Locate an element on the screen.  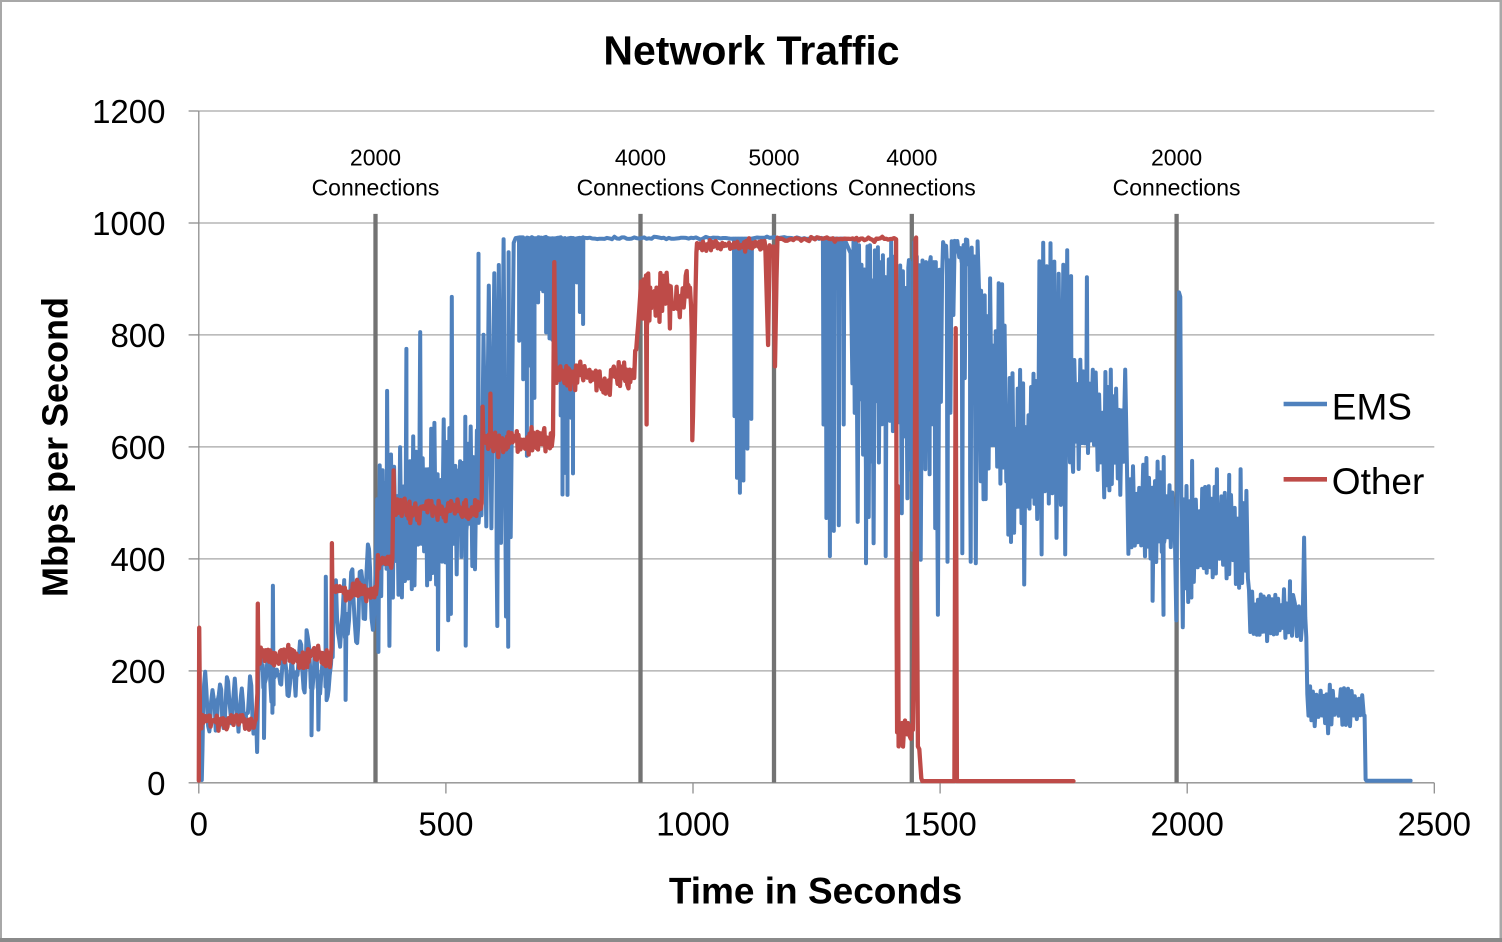
svg-text: 1500 is located at coordinates (939, 824).